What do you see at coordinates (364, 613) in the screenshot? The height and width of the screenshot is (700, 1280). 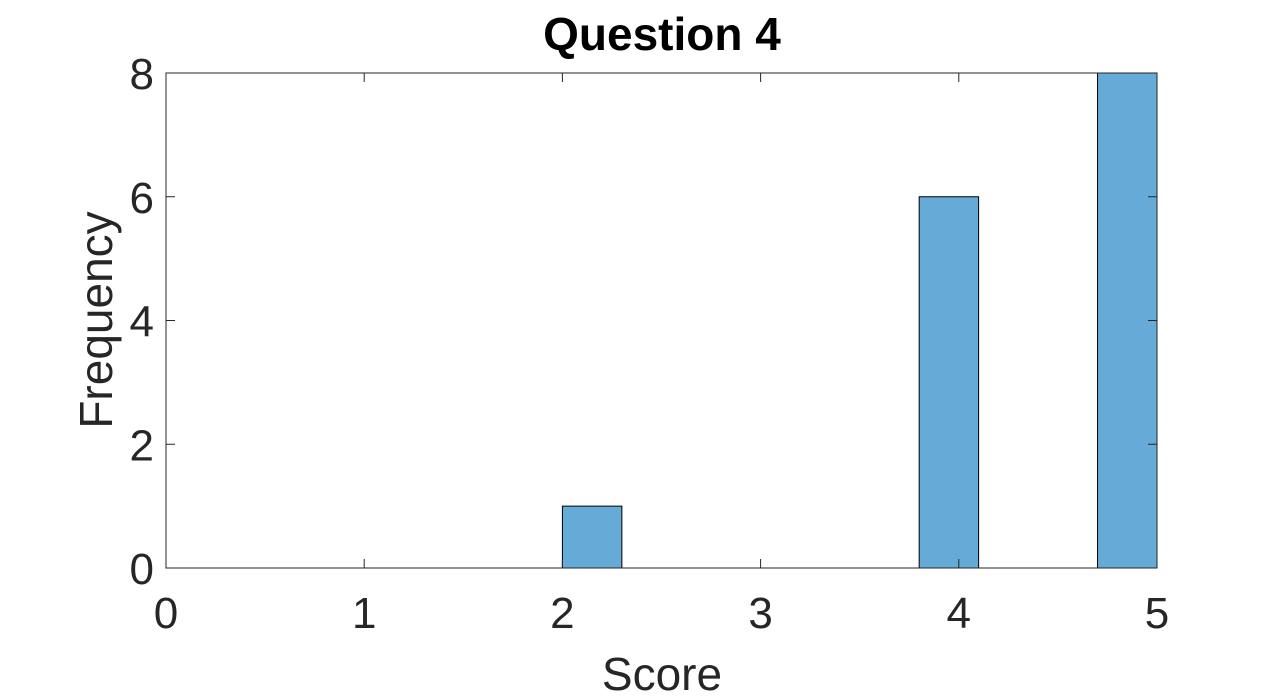 I see `x-tick-label-1: 1` at bounding box center [364, 613].